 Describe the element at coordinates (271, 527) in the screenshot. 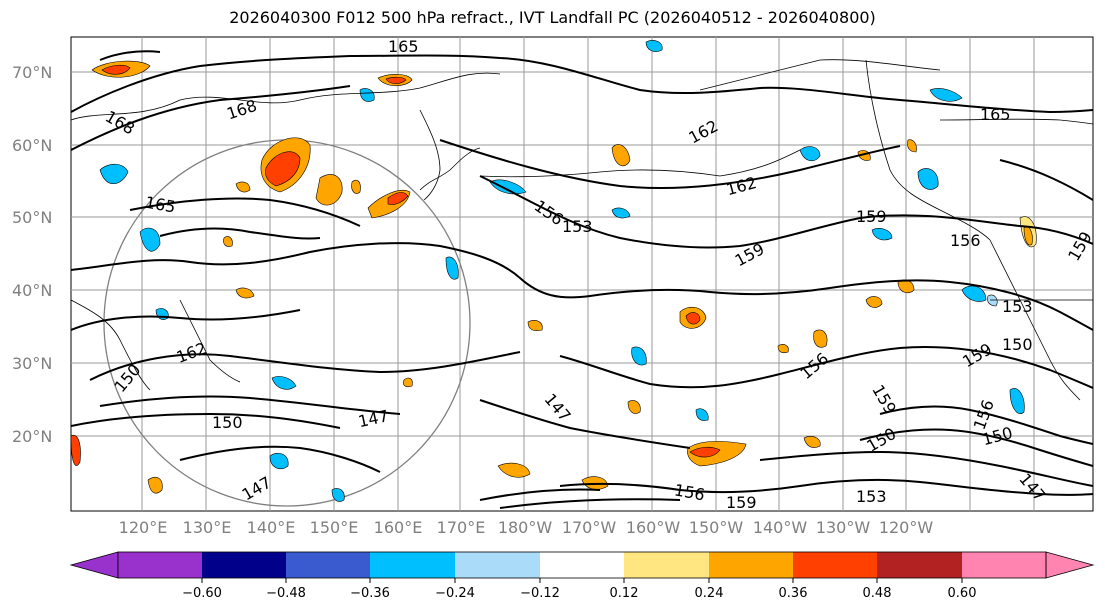

I see `longitude-label: 140°E` at that location.